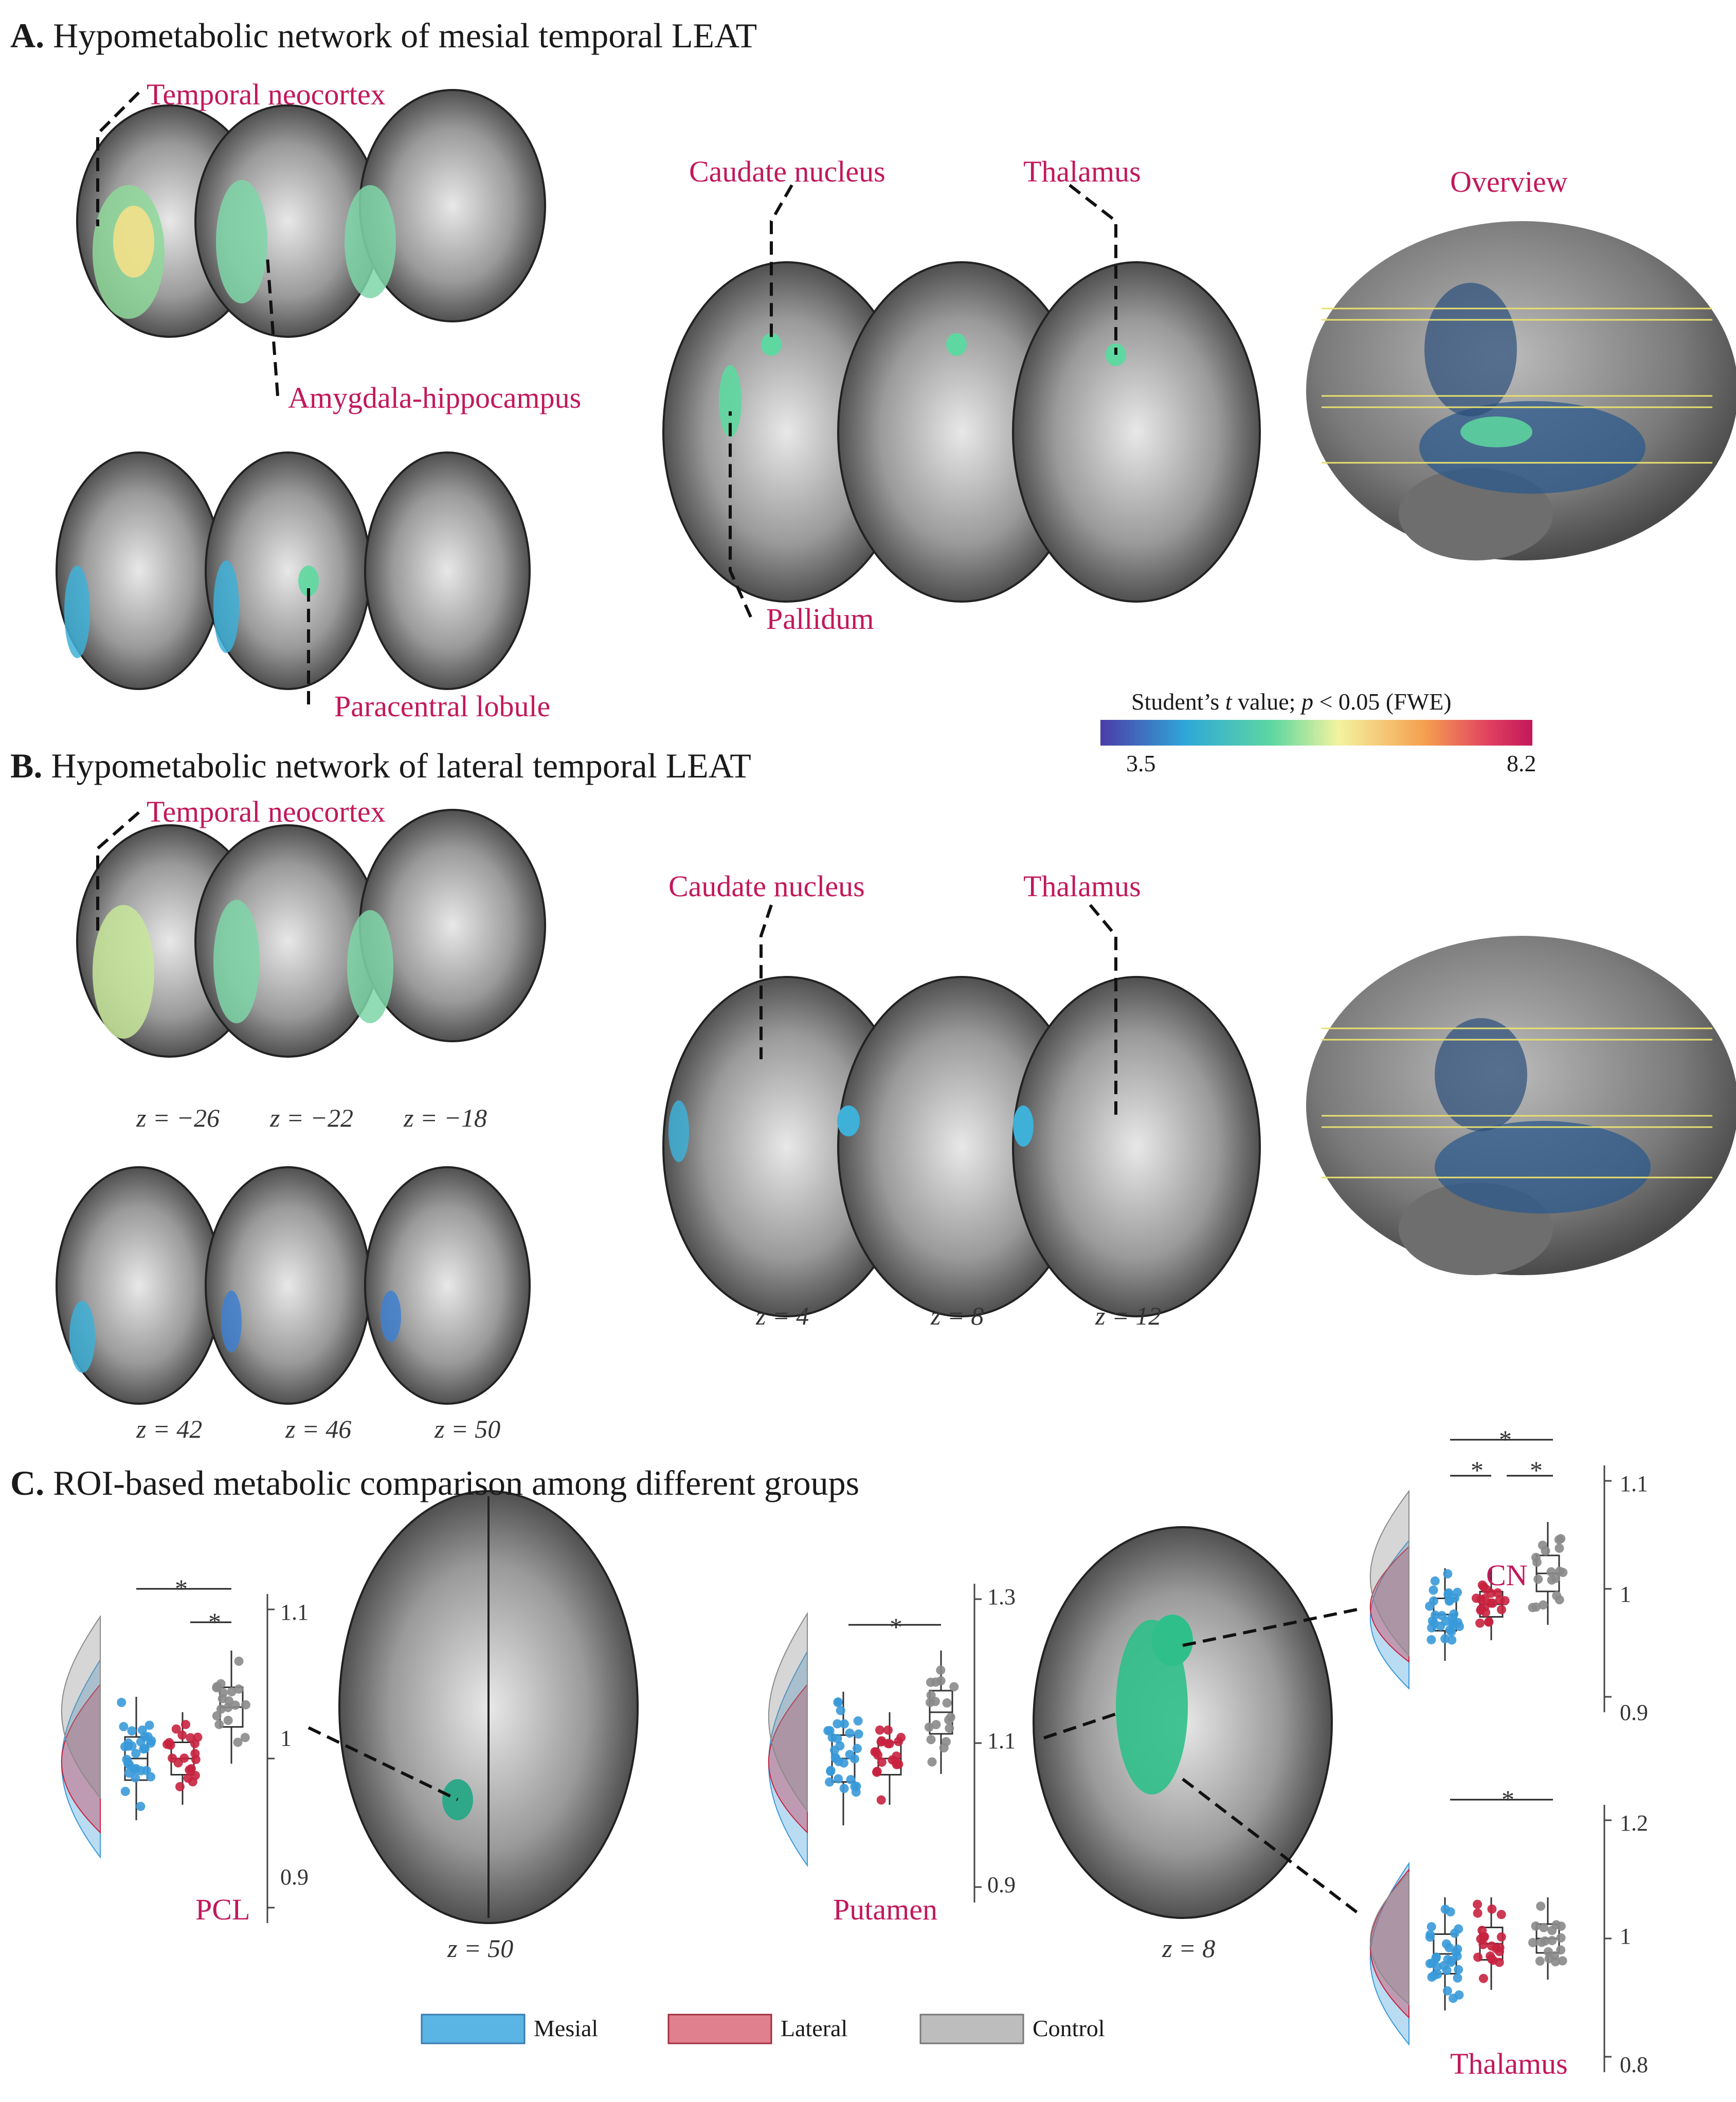  What do you see at coordinates (1536, 1470) in the screenshot?
I see `cn-sig-3: *` at bounding box center [1536, 1470].